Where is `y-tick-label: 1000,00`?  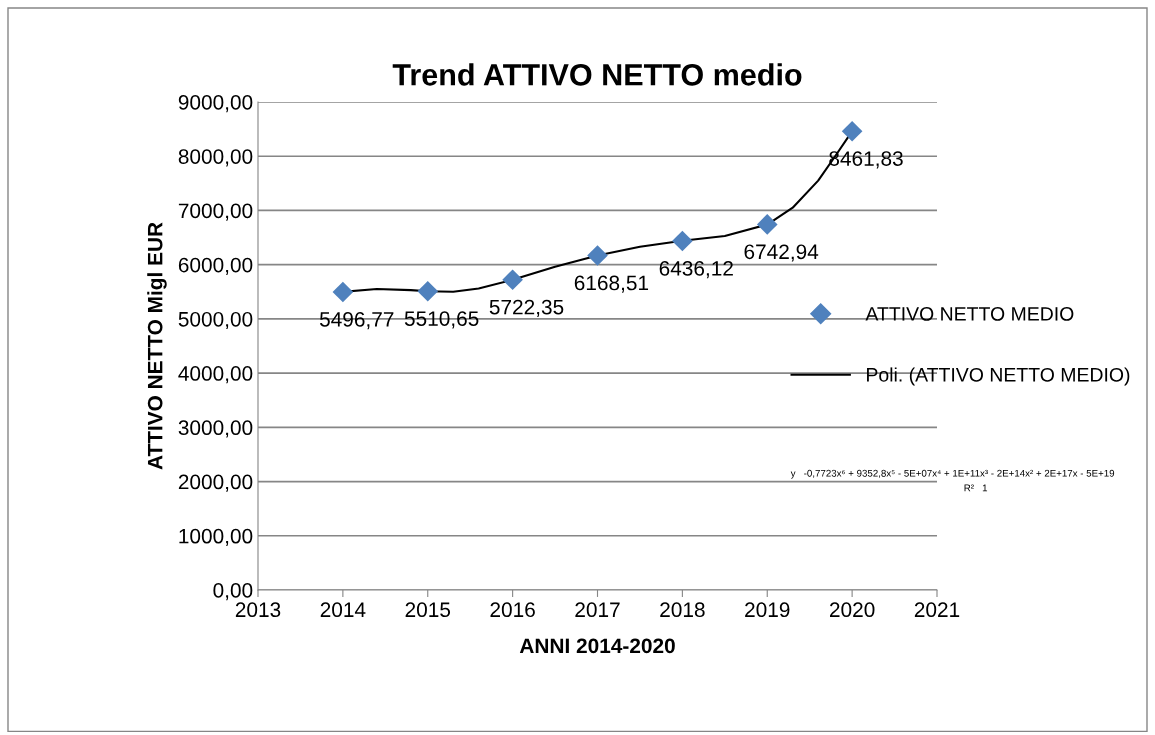 y-tick-label: 1000,00 is located at coordinates (216, 537).